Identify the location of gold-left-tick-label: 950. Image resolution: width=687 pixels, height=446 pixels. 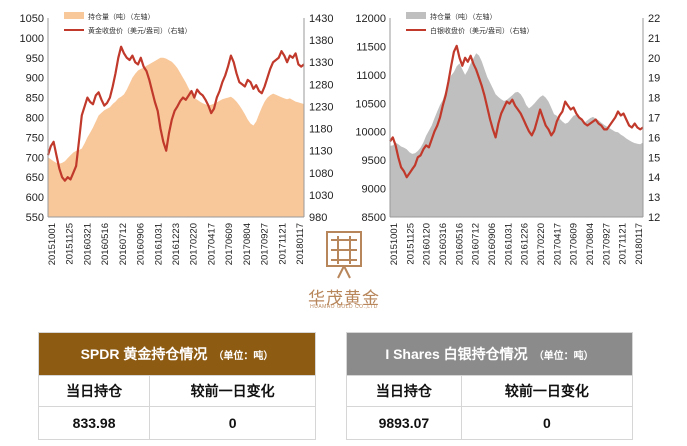
(35, 59).